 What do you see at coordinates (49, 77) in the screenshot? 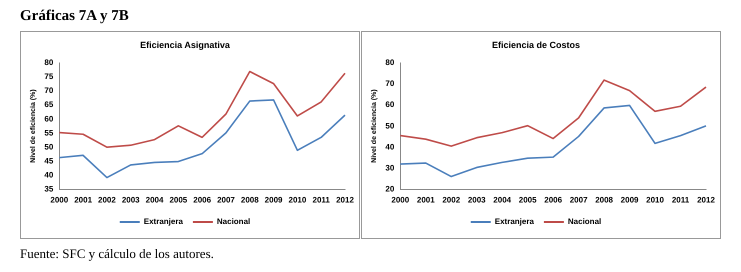
I see `y-tick-label: 75` at bounding box center [49, 77].